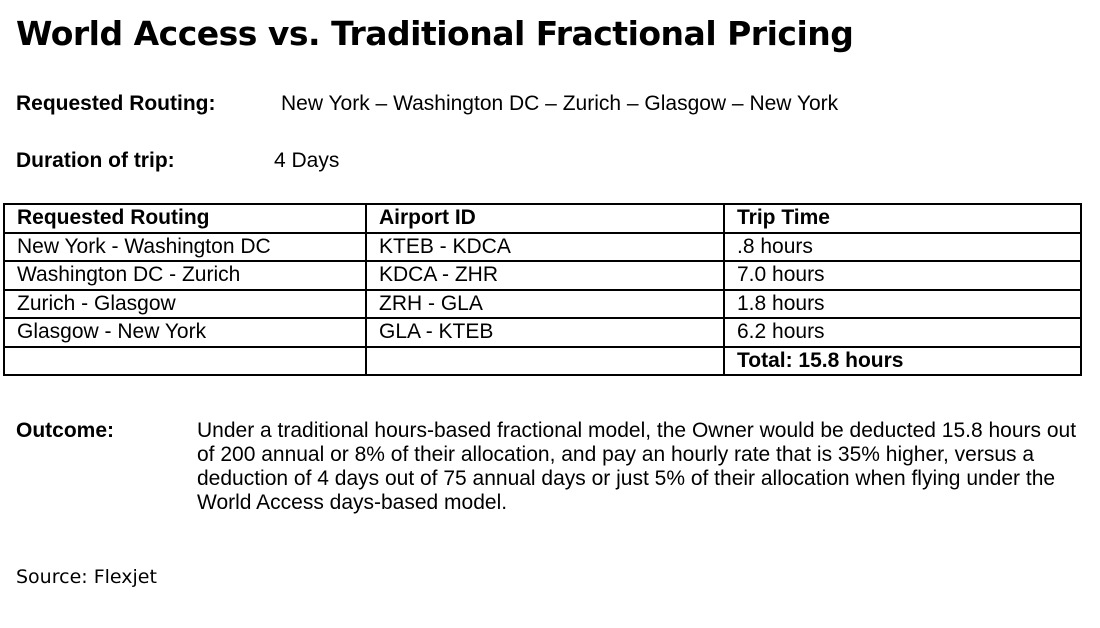 This screenshot has width=1100, height=628. I want to click on table-cell: .8 hours, so click(902, 246).